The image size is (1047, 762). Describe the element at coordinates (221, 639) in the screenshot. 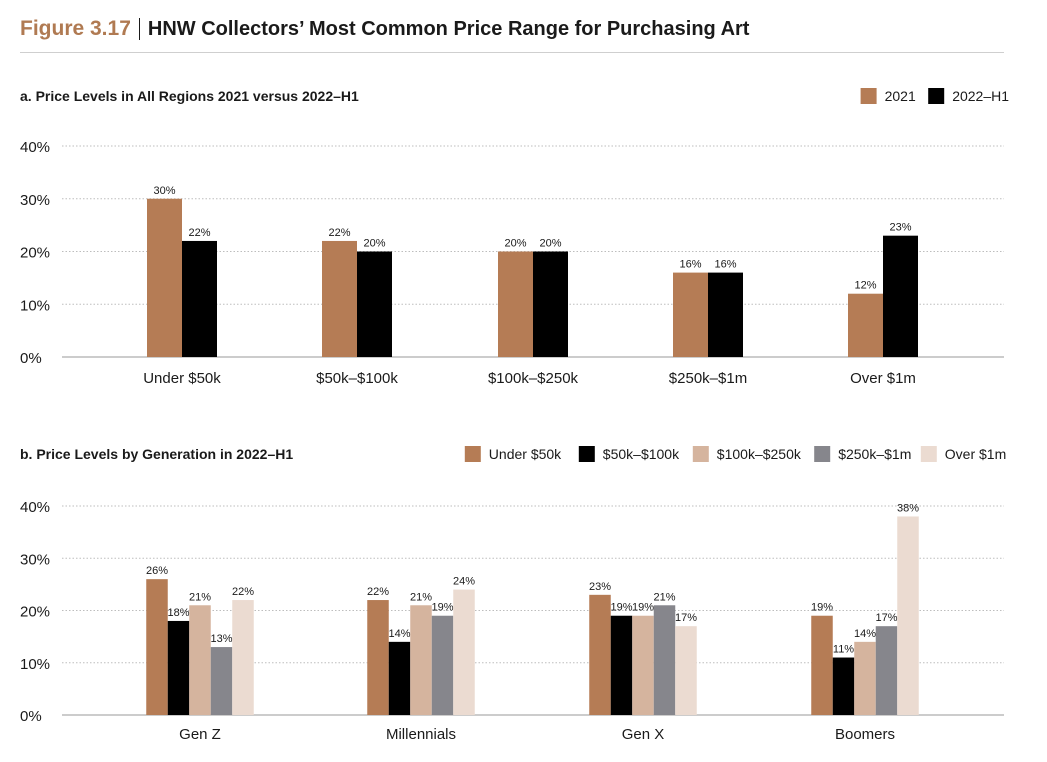

I see `data-label: 13%` at that location.